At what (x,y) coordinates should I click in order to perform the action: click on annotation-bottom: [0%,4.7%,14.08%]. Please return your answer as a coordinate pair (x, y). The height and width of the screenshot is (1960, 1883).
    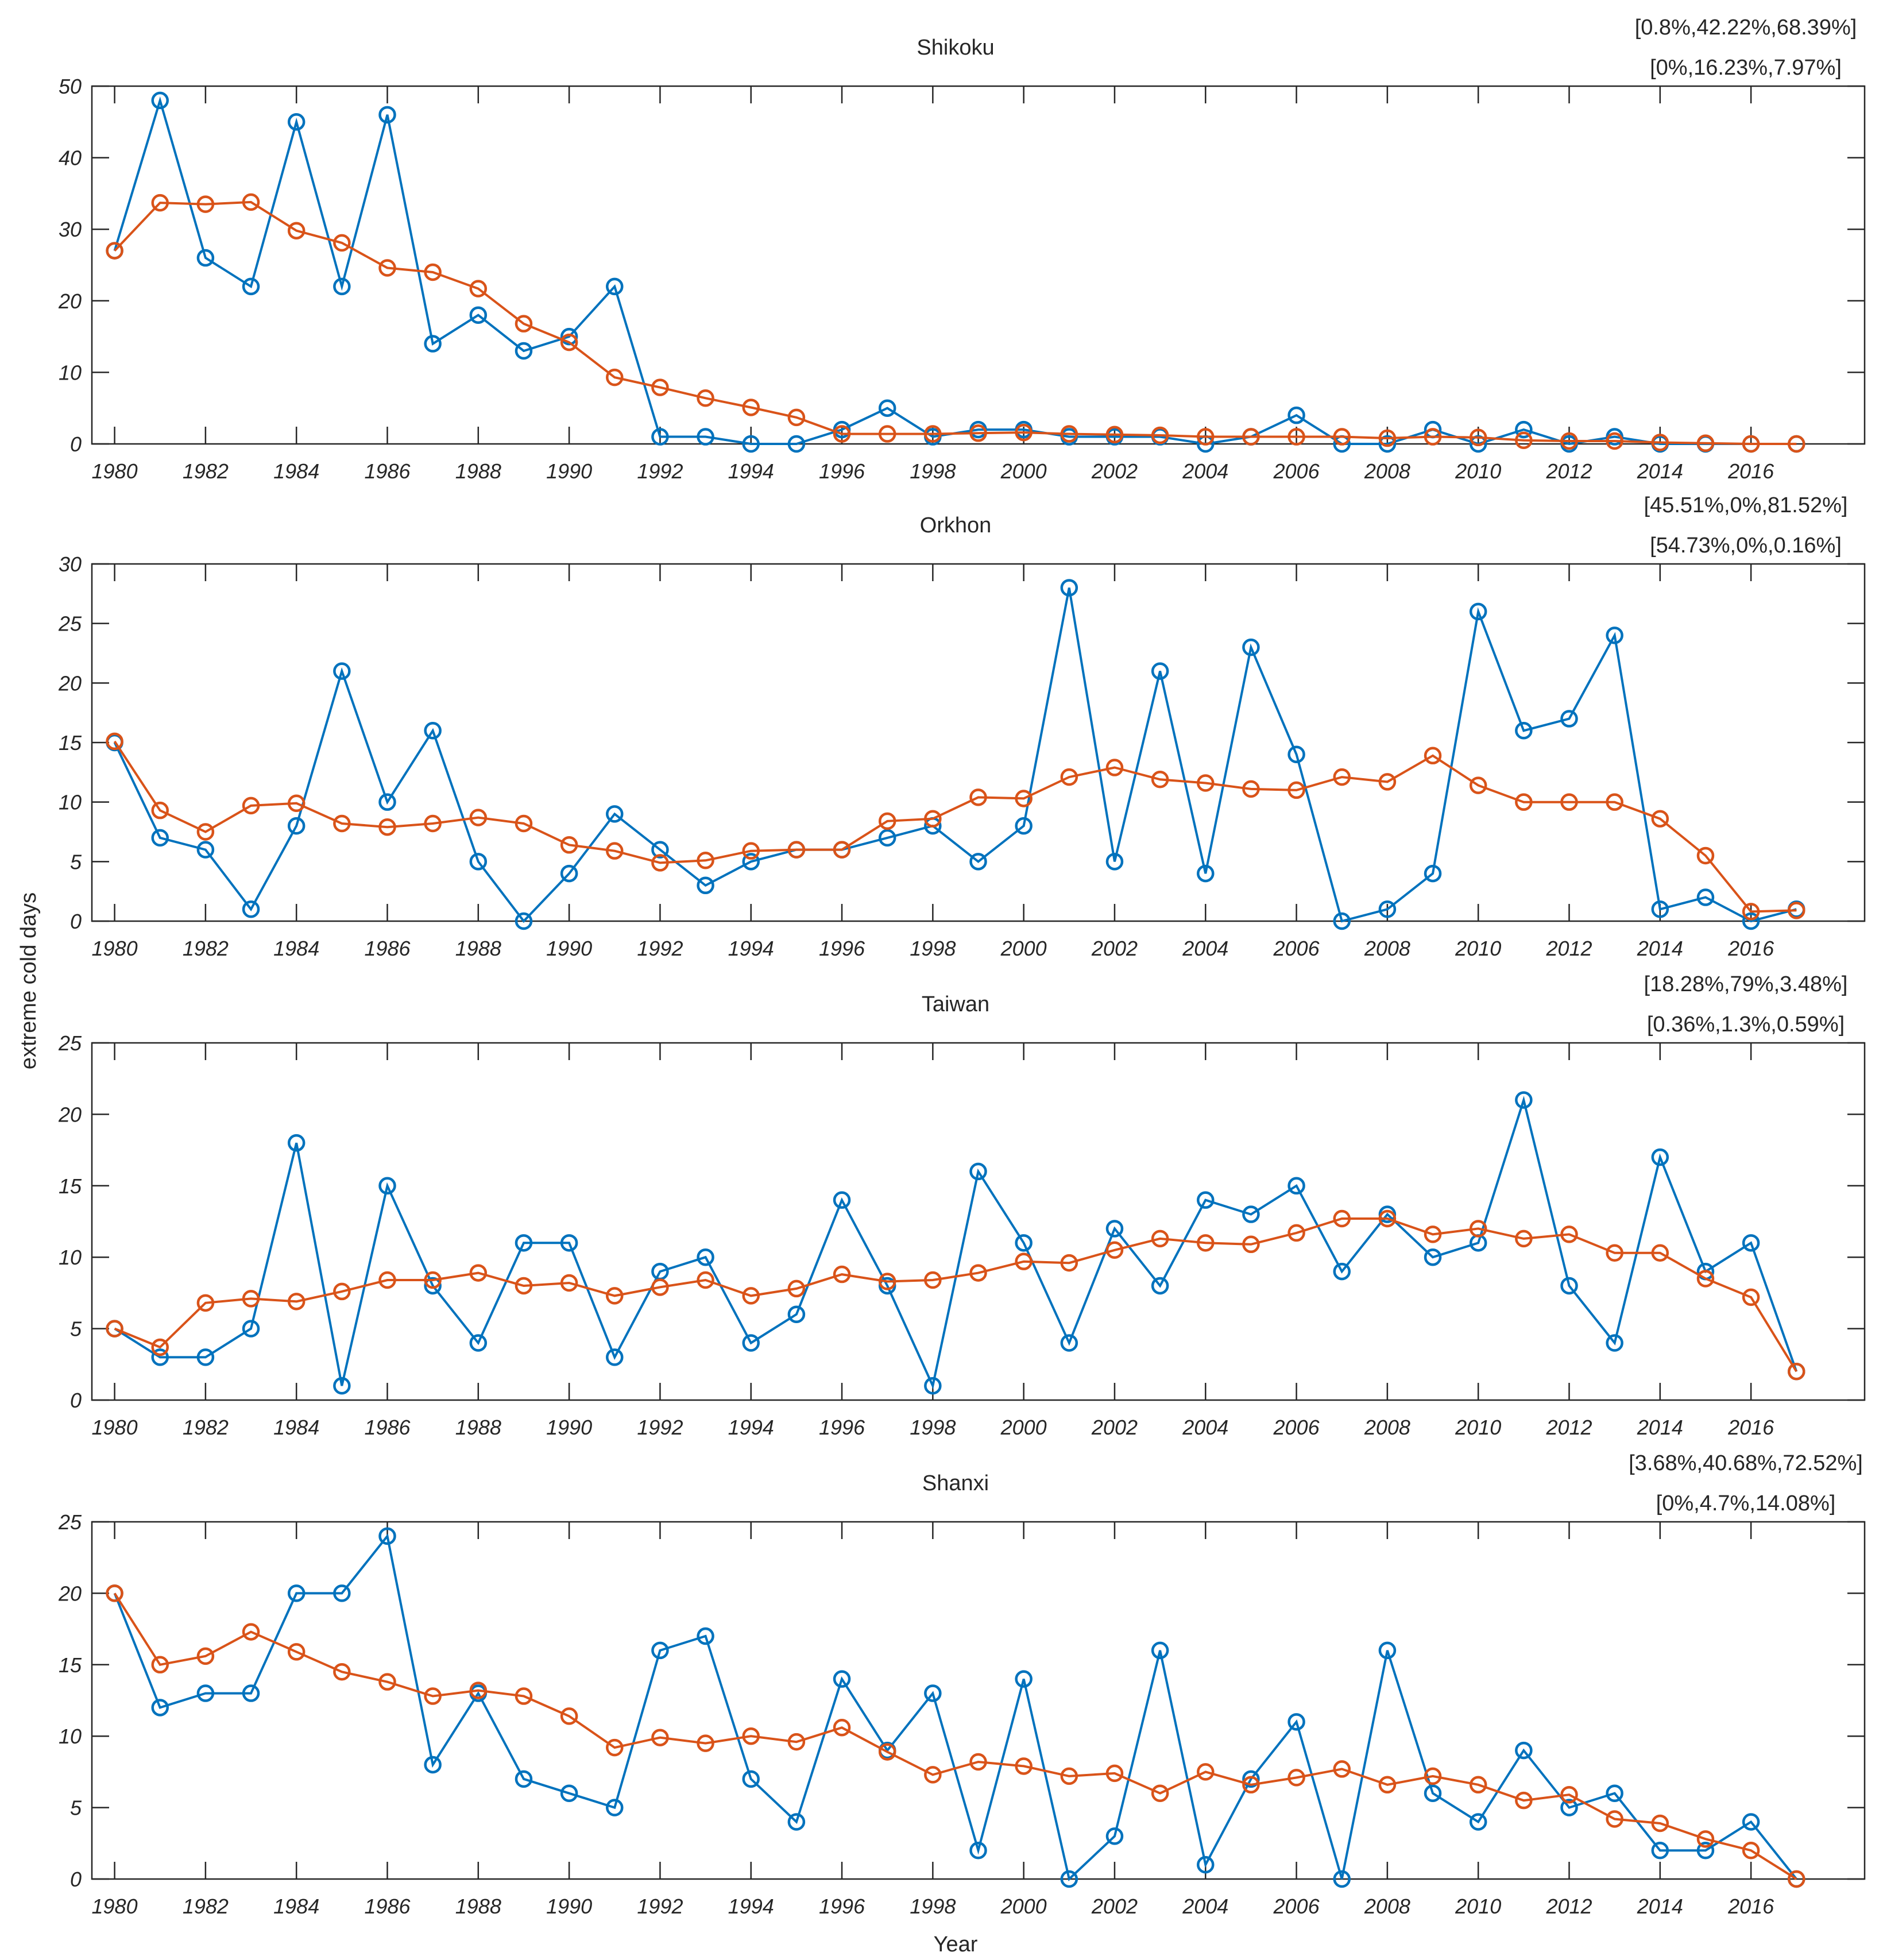
    Looking at the image, I should click on (1746, 1503).